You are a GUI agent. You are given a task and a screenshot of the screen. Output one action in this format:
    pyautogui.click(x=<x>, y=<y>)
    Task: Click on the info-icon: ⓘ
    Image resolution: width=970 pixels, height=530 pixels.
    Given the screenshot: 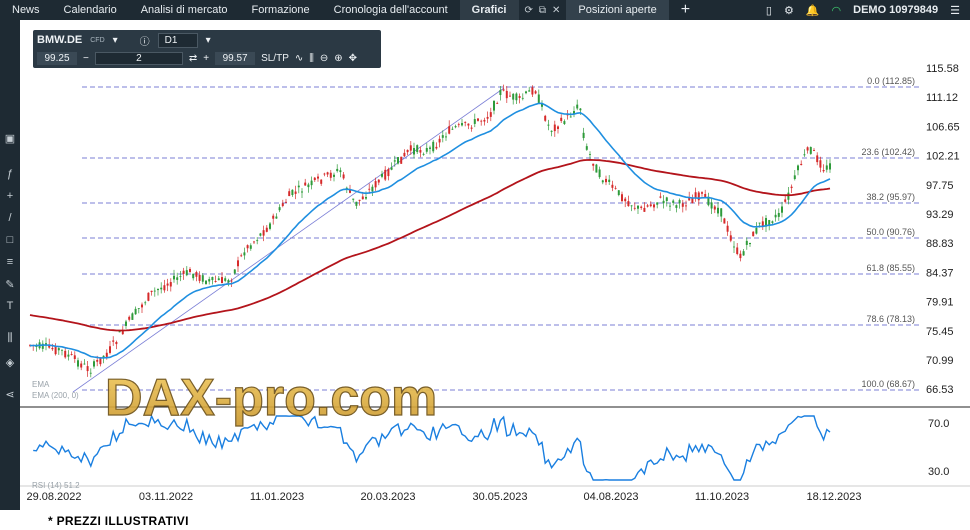 What is the action you would take?
    pyautogui.click(x=144, y=42)
    